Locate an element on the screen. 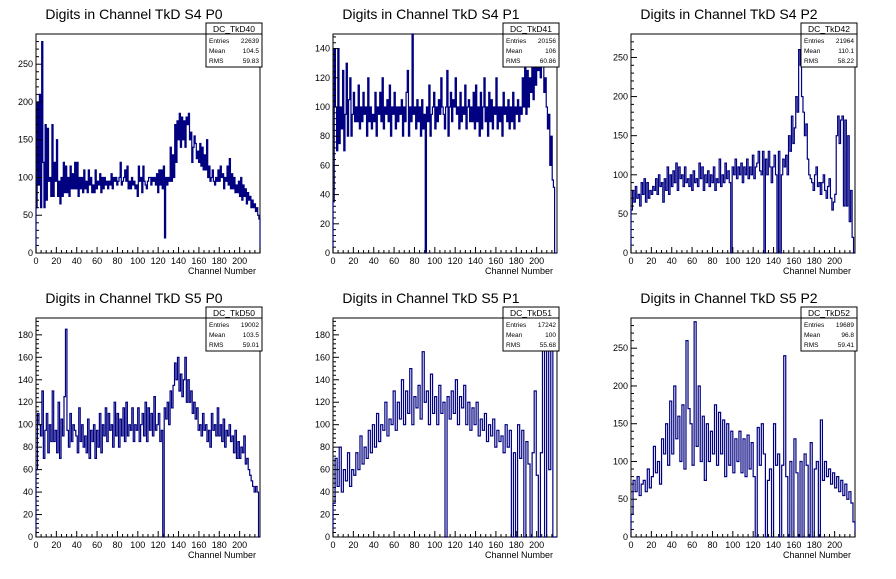 The image size is (896, 579). stats-mean-value: 104.5 is located at coordinates (251, 51).